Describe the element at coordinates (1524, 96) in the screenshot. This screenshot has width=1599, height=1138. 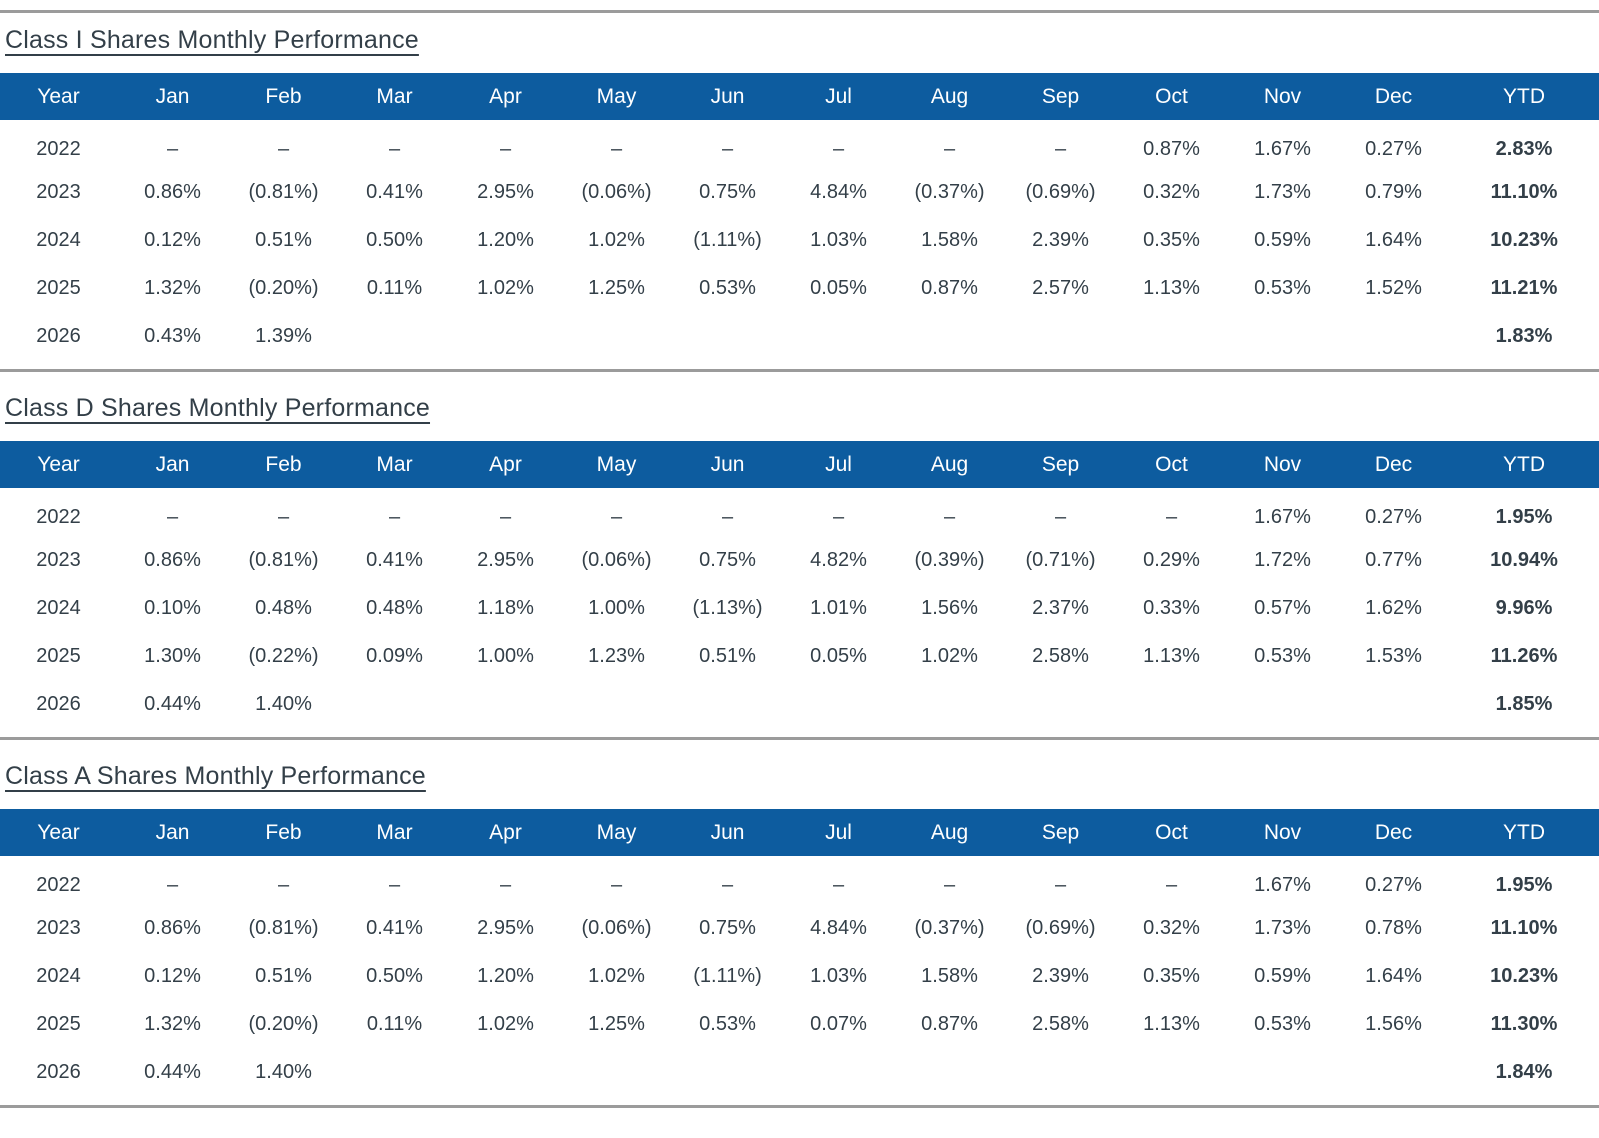
I see `column-header-ytd: YTD` at that location.